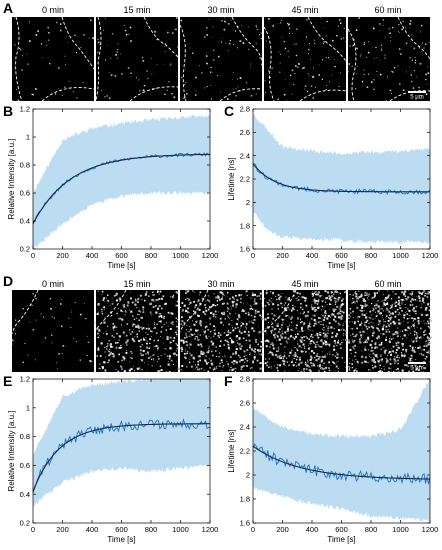  I want to click on x-tick-label: 1000, so click(180, 529).